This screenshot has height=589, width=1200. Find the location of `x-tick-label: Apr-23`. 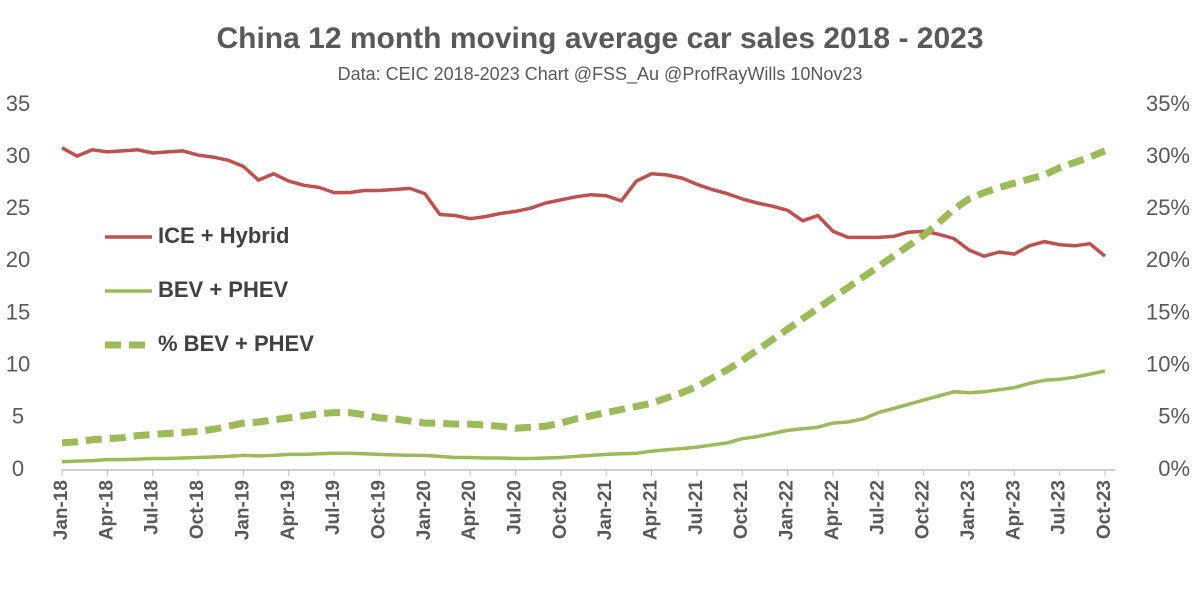

x-tick-label: Apr-23 is located at coordinates (1013, 510).